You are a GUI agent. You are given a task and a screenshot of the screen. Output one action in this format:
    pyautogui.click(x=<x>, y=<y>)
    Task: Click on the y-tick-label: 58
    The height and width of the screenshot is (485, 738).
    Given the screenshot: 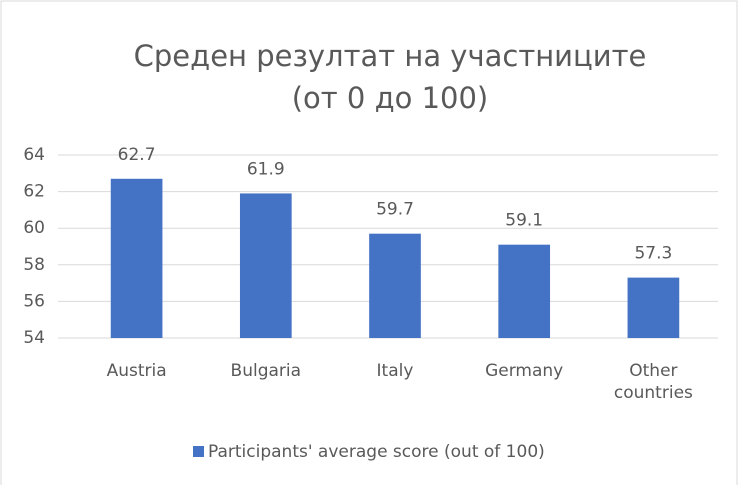 What is the action you would take?
    pyautogui.click(x=34, y=265)
    